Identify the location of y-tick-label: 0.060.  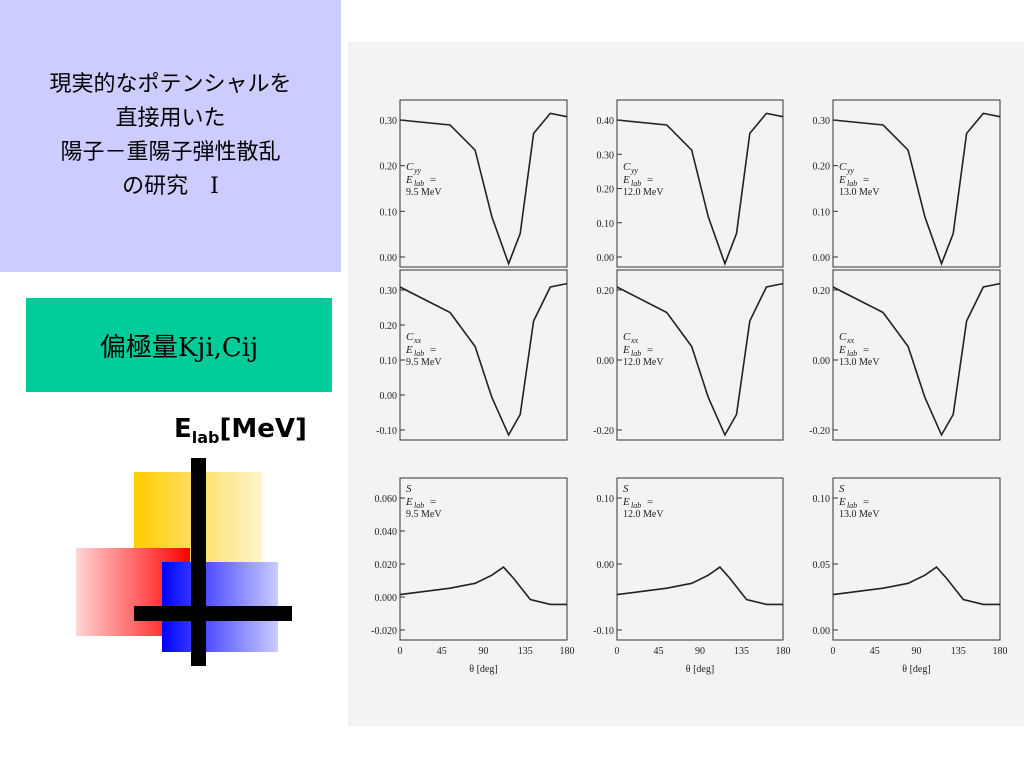
(386, 499).